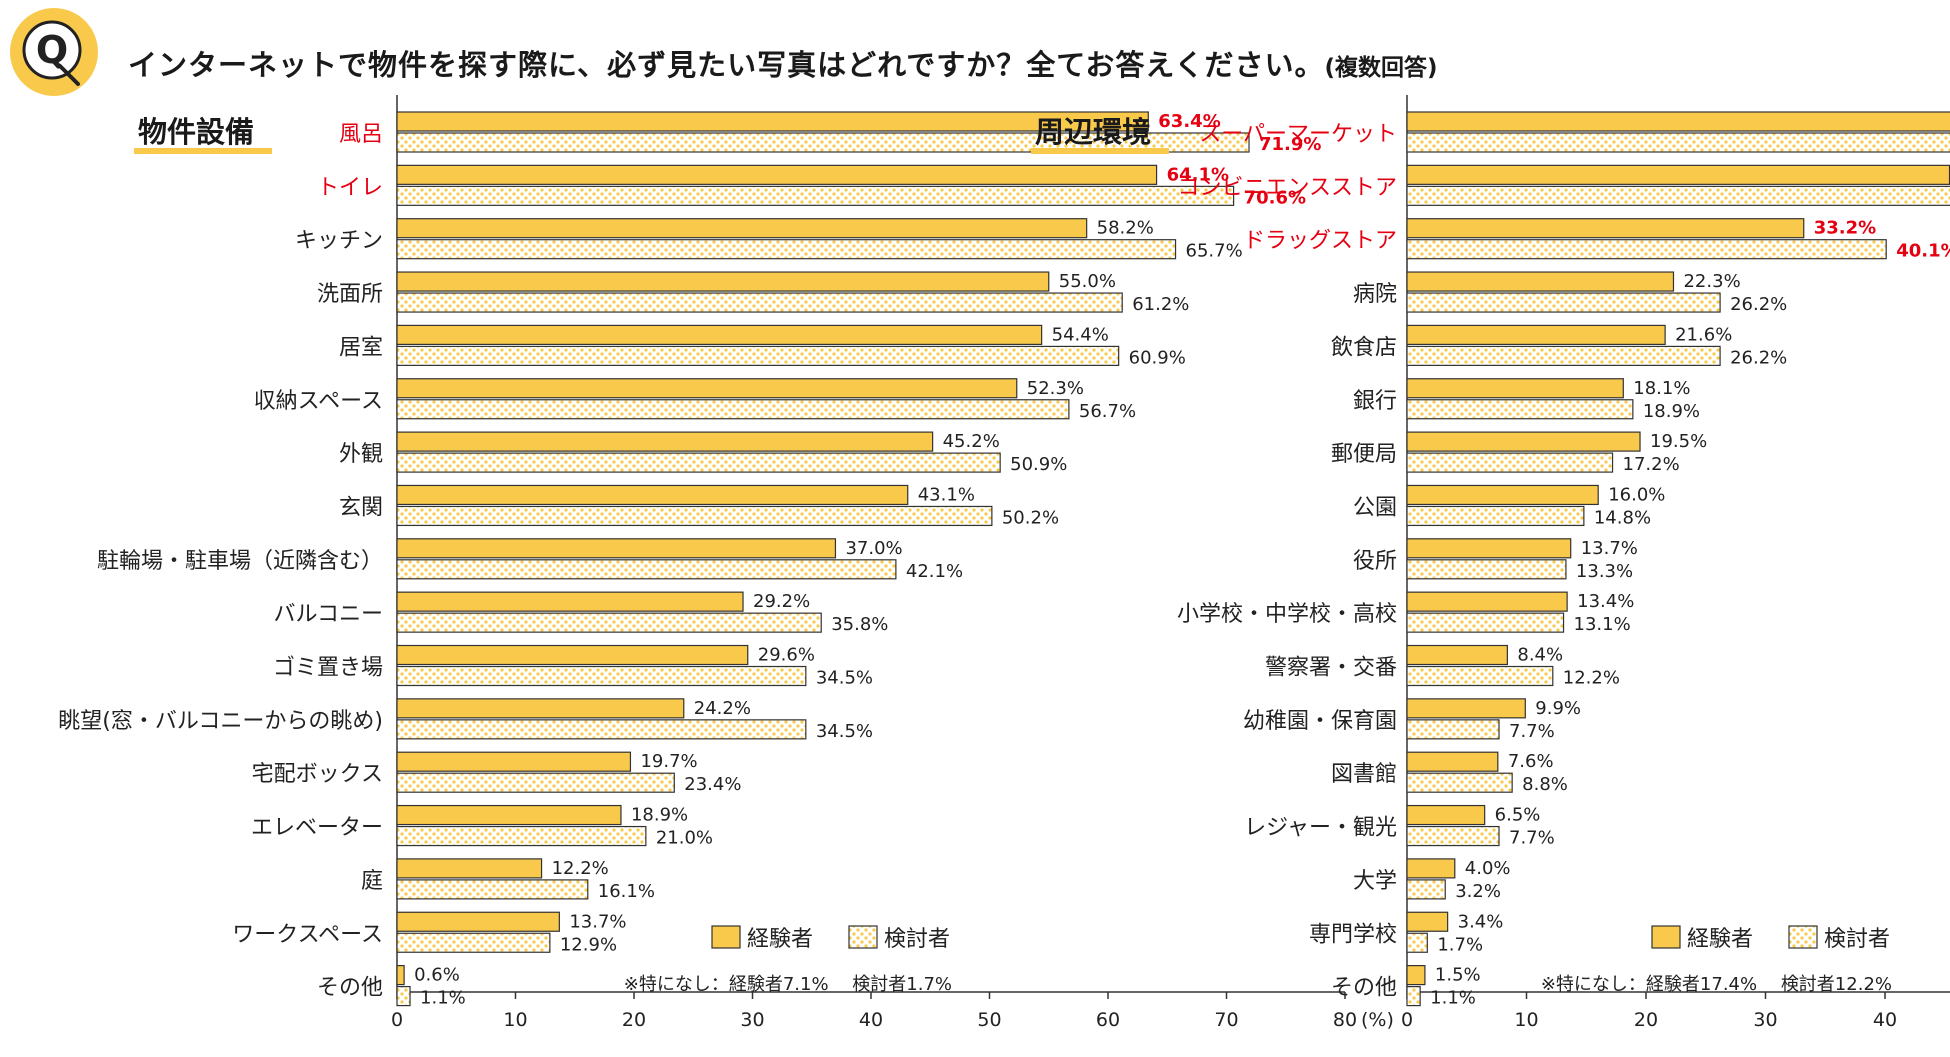 This screenshot has height=1057, width=1950. What do you see at coordinates (1458, 975) in the screenshot?
I see `surroundings-value-label-experienced: 1.5%` at bounding box center [1458, 975].